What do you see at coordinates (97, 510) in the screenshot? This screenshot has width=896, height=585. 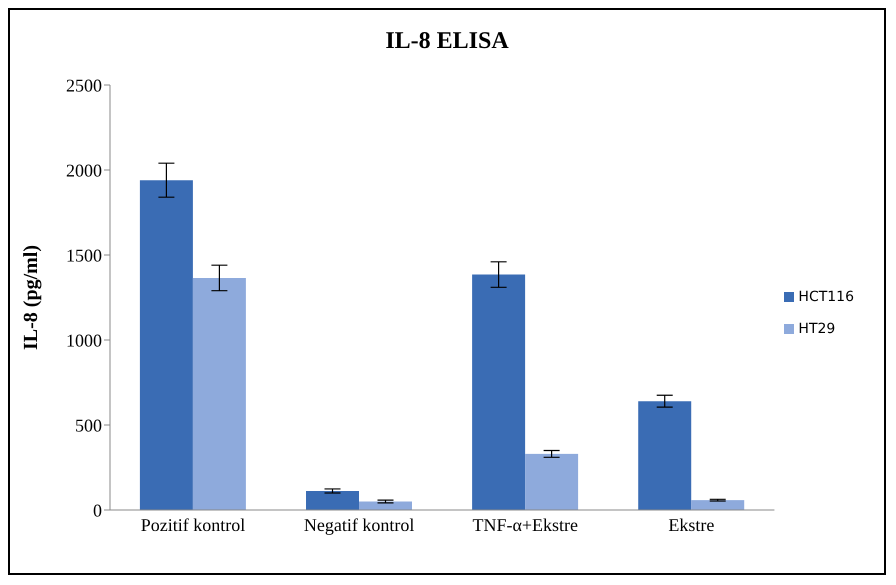 I see `y-tick-label: 0` at bounding box center [97, 510].